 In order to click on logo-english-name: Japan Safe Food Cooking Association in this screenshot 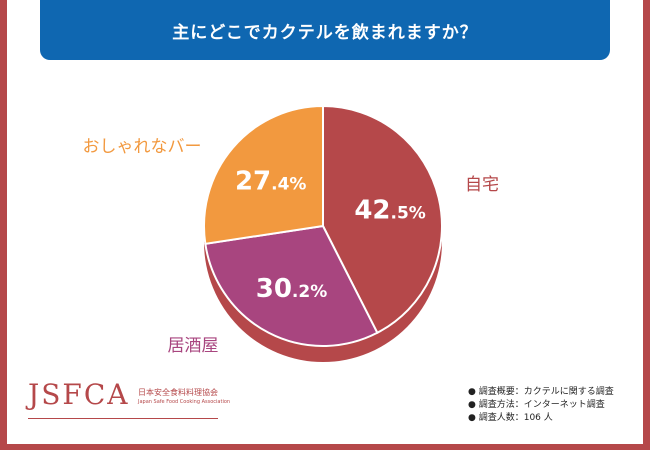, I will do `click(184, 402)`.